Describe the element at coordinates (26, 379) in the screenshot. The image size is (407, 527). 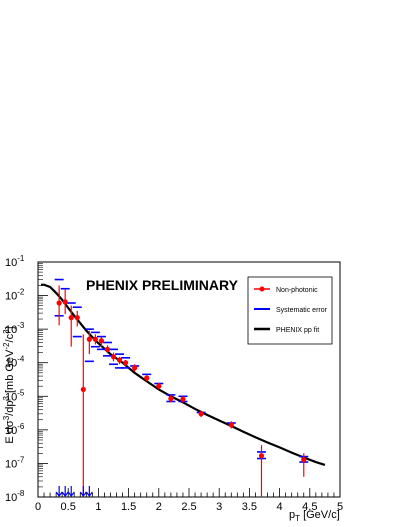
I see `y-axis: 10⁻¹ 10⁻² 10⁻³ 10⁻⁴ 10⁻⁵ 10⁻⁶ 10⁻⁷ 10⁻⁸` at that location.